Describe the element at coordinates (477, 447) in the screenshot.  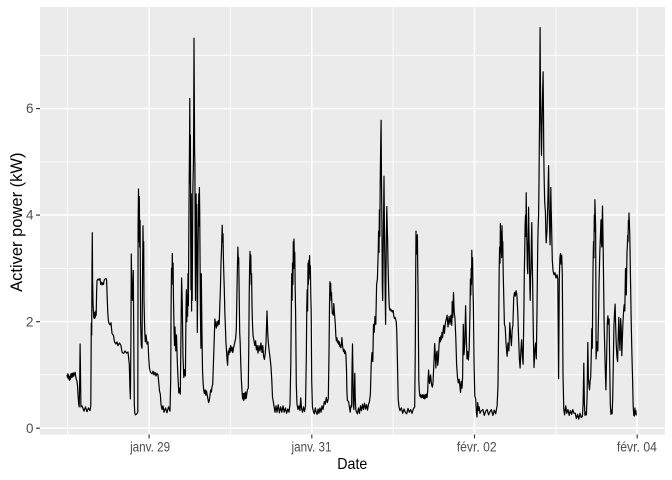
I see `svg-text: févr. 02` at that location.